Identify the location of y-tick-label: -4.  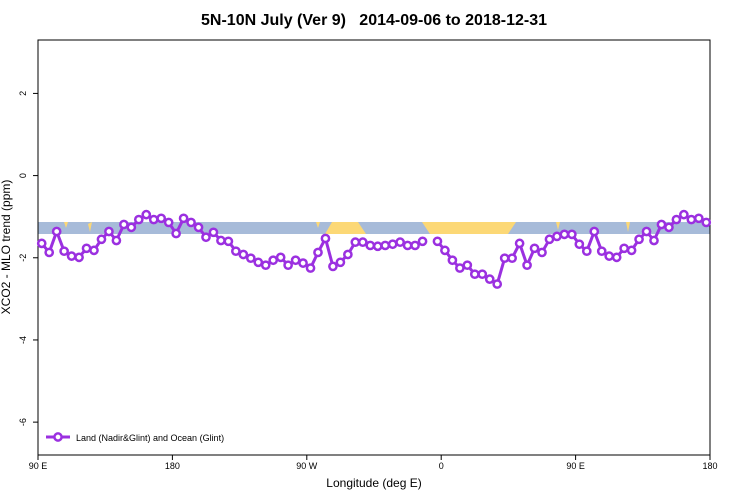
(23, 340).